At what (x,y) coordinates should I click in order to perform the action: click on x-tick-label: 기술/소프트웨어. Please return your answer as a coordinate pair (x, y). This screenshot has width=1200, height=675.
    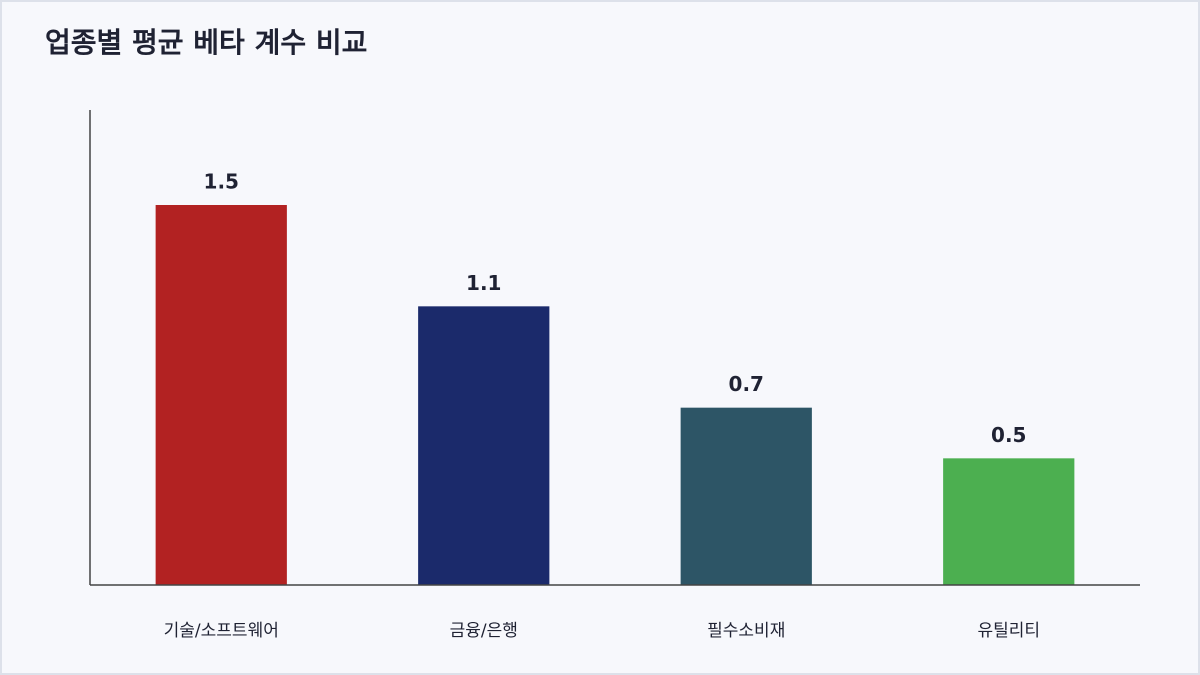
    Looking at the image, I should click on (221, 631).